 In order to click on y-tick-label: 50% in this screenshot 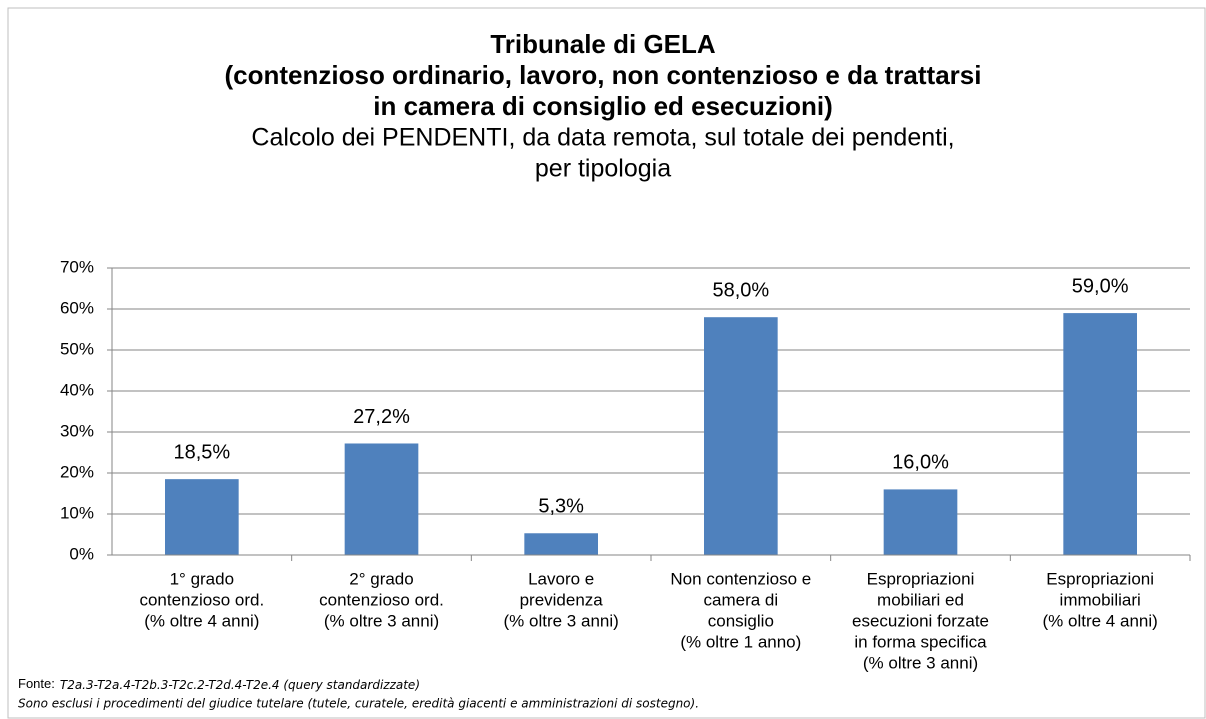, I will do `click(77, 348)`.